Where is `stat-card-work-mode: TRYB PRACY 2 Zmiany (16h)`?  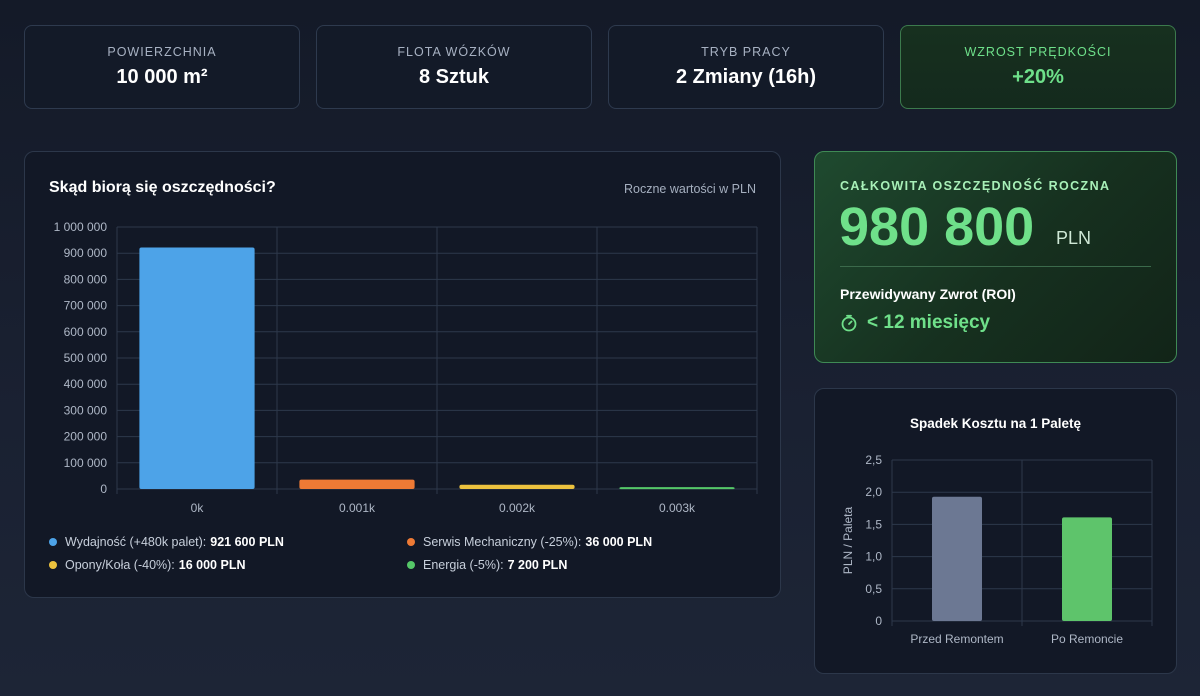 stat-card-work-mode: TRYB PRACY 2 Zmiany (16h) is located at coordinates (746, 67).